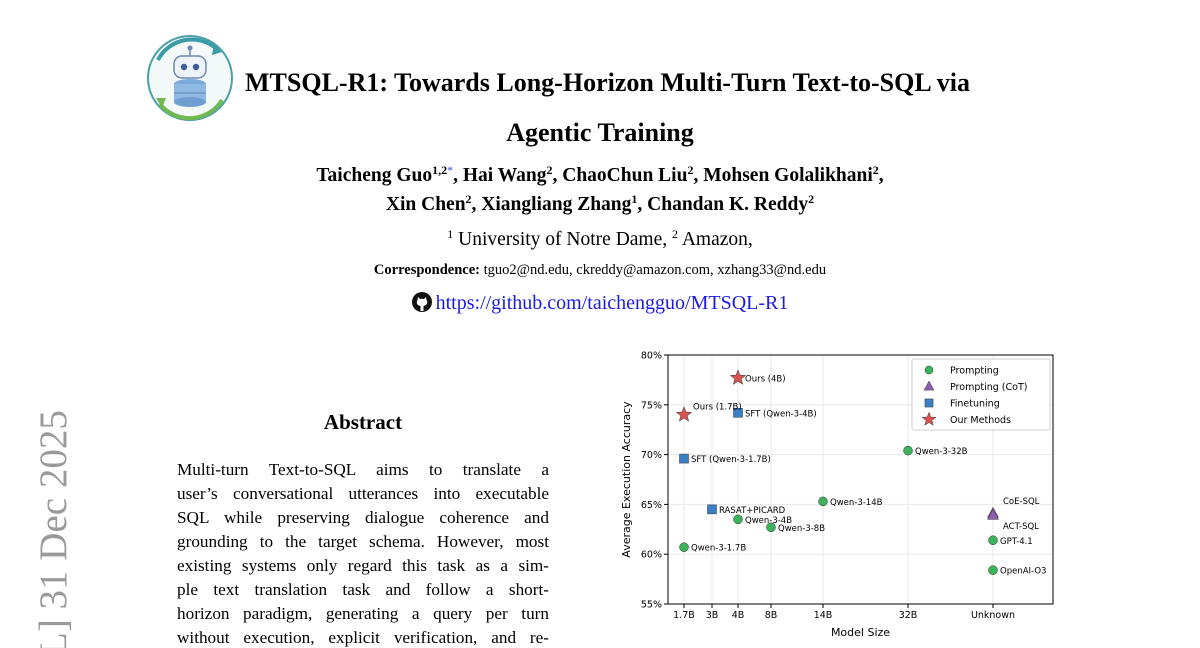  What do you see at coordinates (53, 529) in the screenshot?
I see `arxiv-stamp: L] 31 Dec 2025` at bounding box center [53, 529].